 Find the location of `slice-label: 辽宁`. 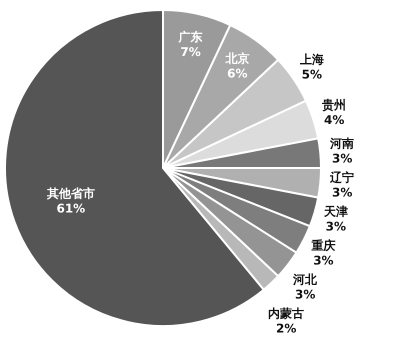

slice-label: 辽宁 is located at coordinates (341, 177).